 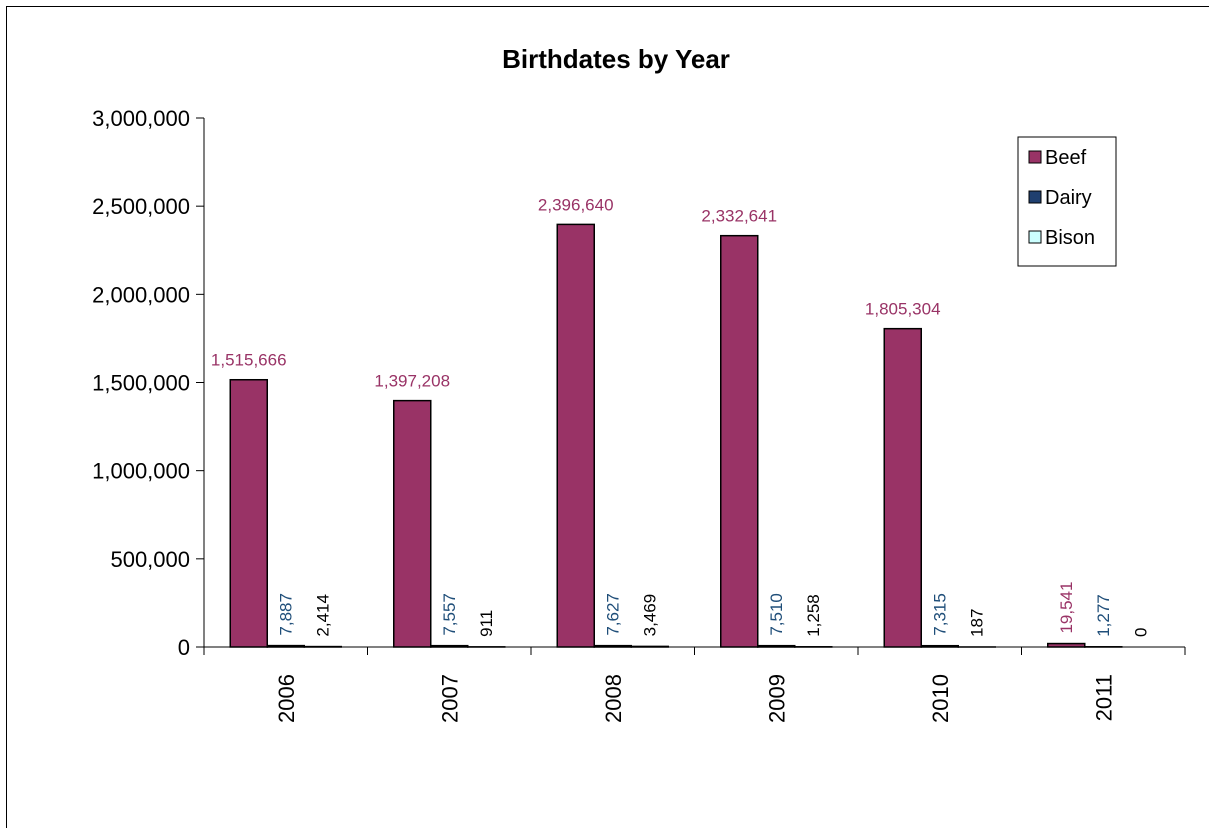 I want to click on y-tick-label: 2,500,000, so click(x=141, y=206).